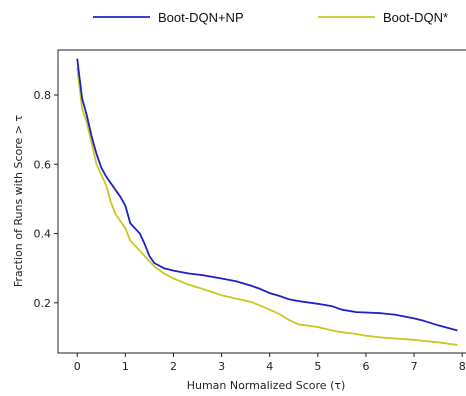 Image resolution: width=466 pixels, height=396 pixels. Describe the element at coordinates (43, 95) in the screenshot. I see `y-tick-label: 0.8` at that location.